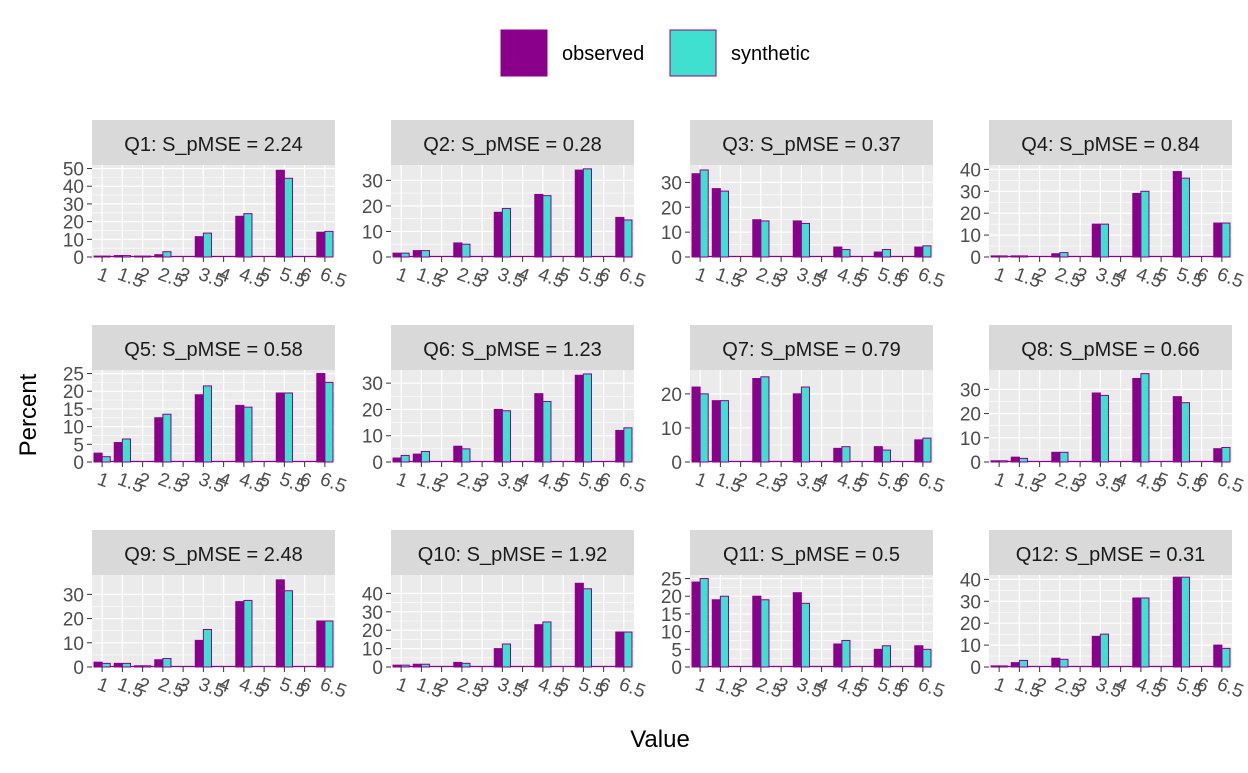 The image size is (1248, 773). Describe the element at coordinates (563, 685) in the screenshot. I see `x-tick-label: 5` at that location.